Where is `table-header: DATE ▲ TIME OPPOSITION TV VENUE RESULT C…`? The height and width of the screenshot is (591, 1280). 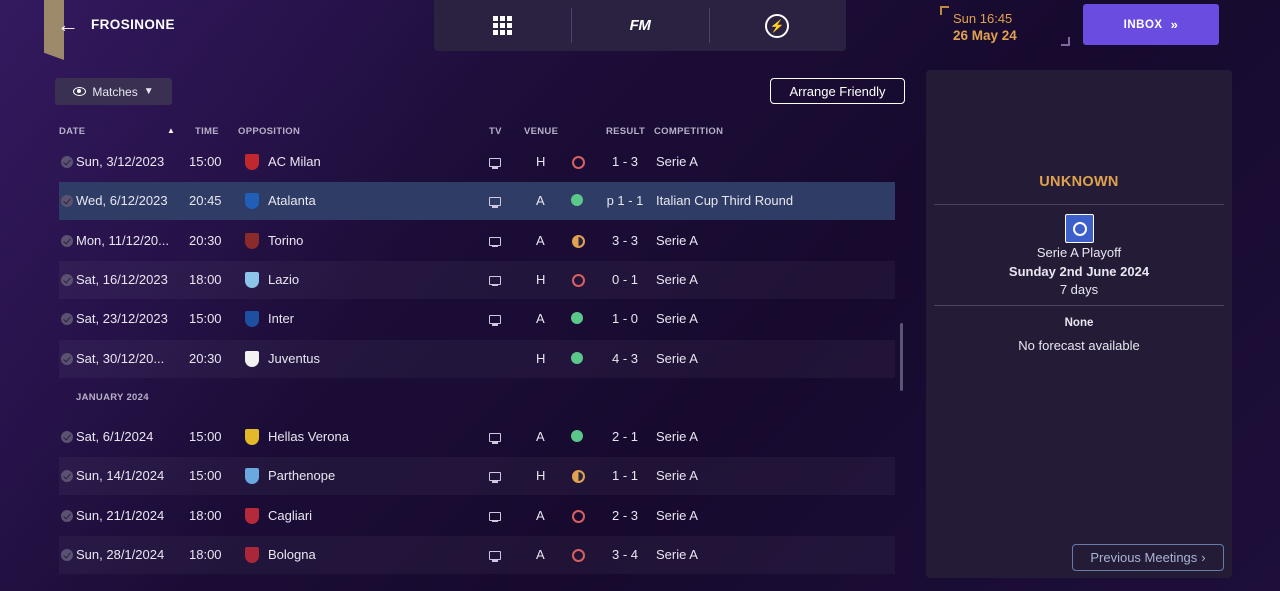 table-header: DATE ▲ TIME OPPOSITION TV VENUE RESULT C… is located at coordinates (477, 132).